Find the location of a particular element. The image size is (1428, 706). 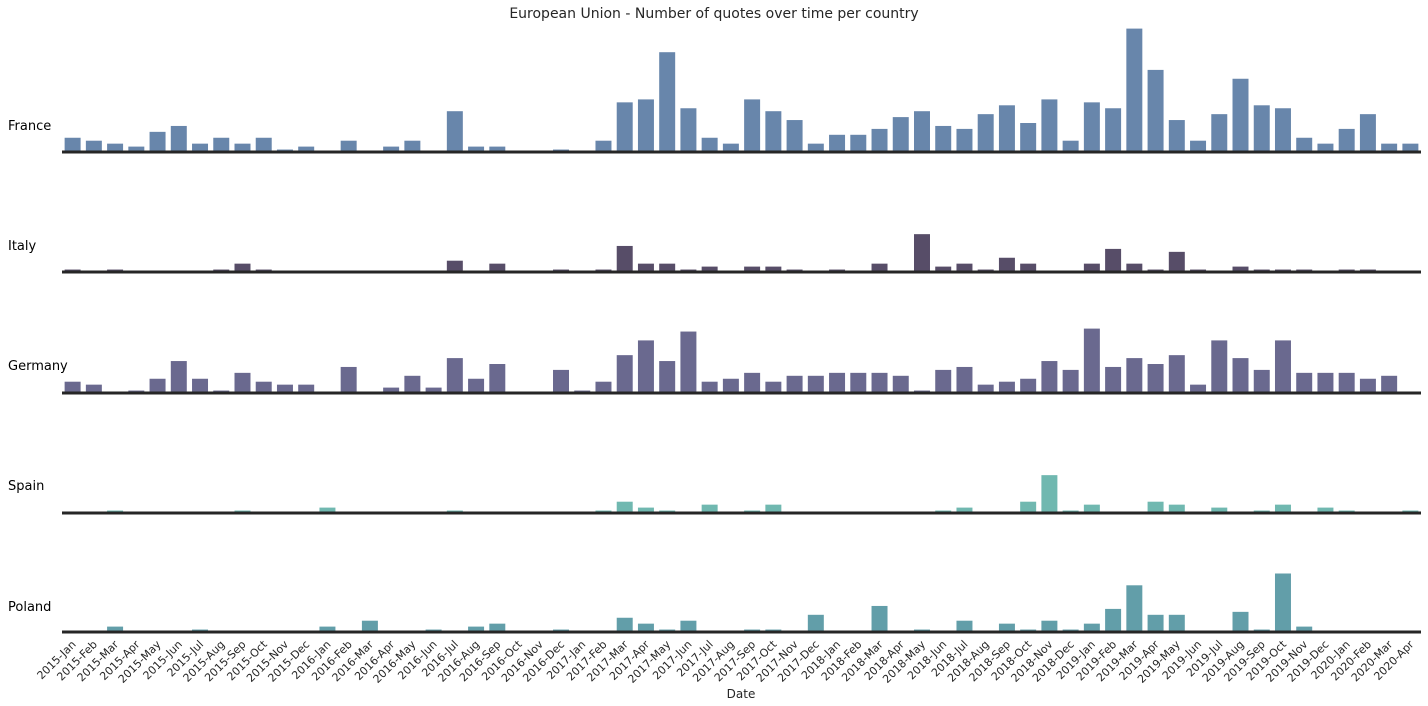

bar-germany-2019-may is located at coordinates (1176, 374).